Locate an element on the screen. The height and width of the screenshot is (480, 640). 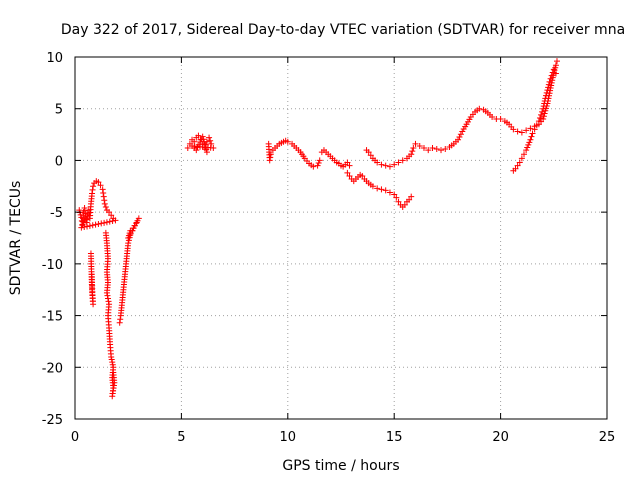
y-tick-label: -20 is located at coordinates (52, 368).